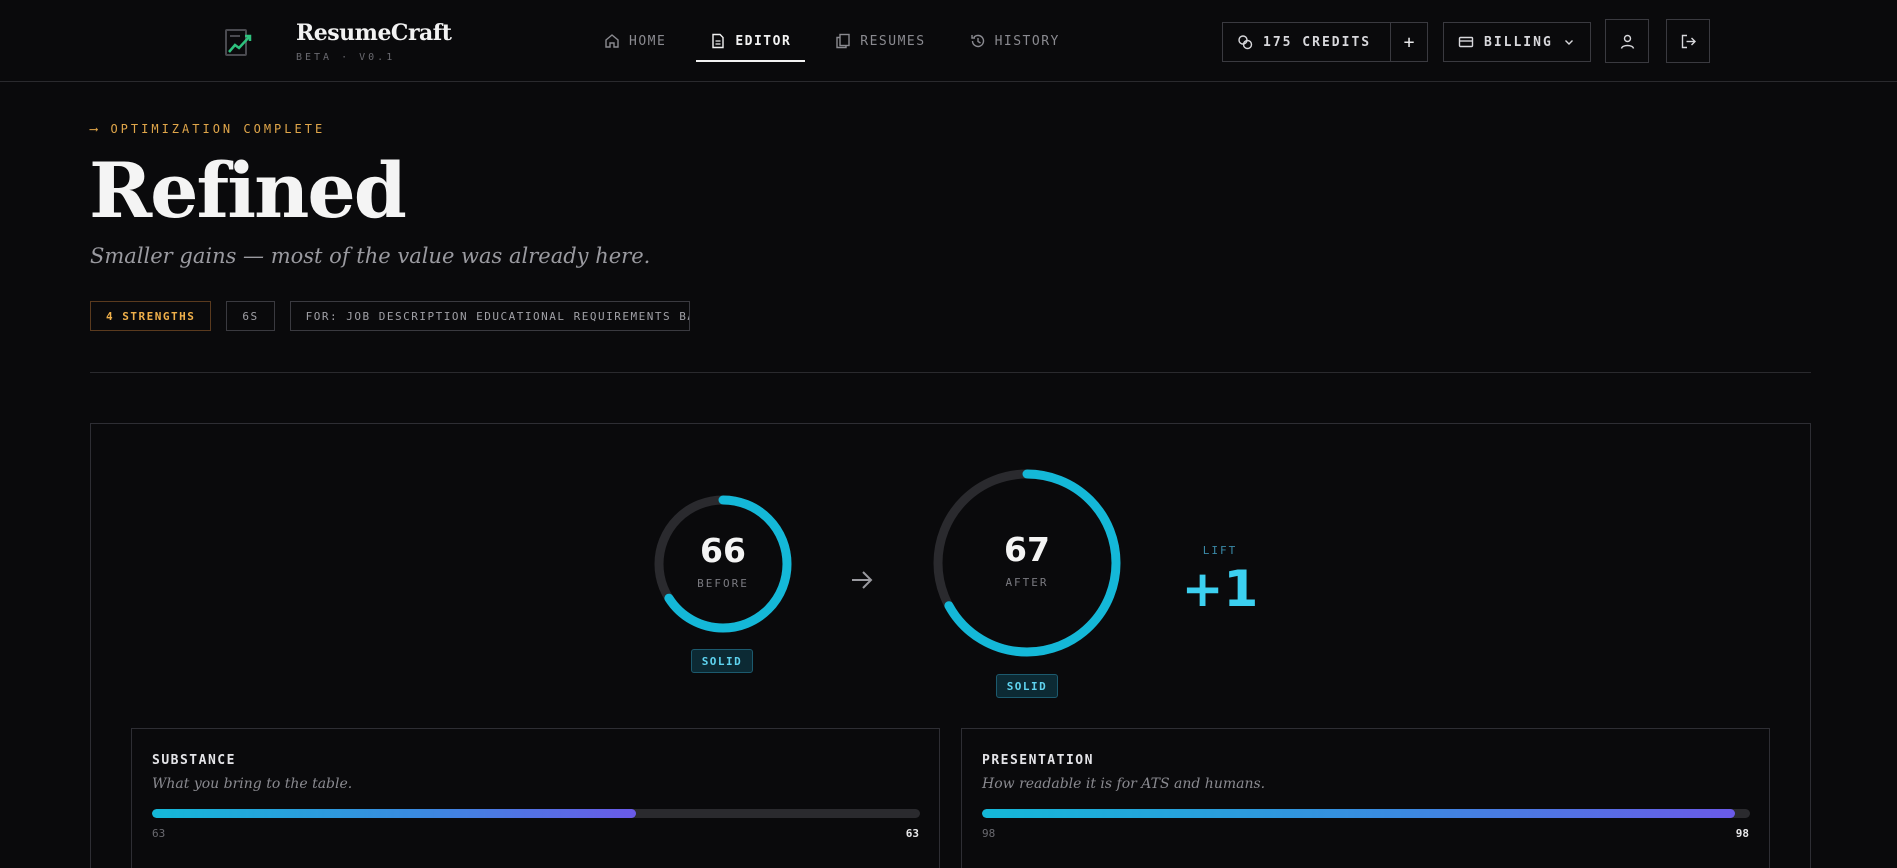  Describe the element at coordinates (1220, 550) in the screenshot. I see `lift-label: LIFT` at that location.